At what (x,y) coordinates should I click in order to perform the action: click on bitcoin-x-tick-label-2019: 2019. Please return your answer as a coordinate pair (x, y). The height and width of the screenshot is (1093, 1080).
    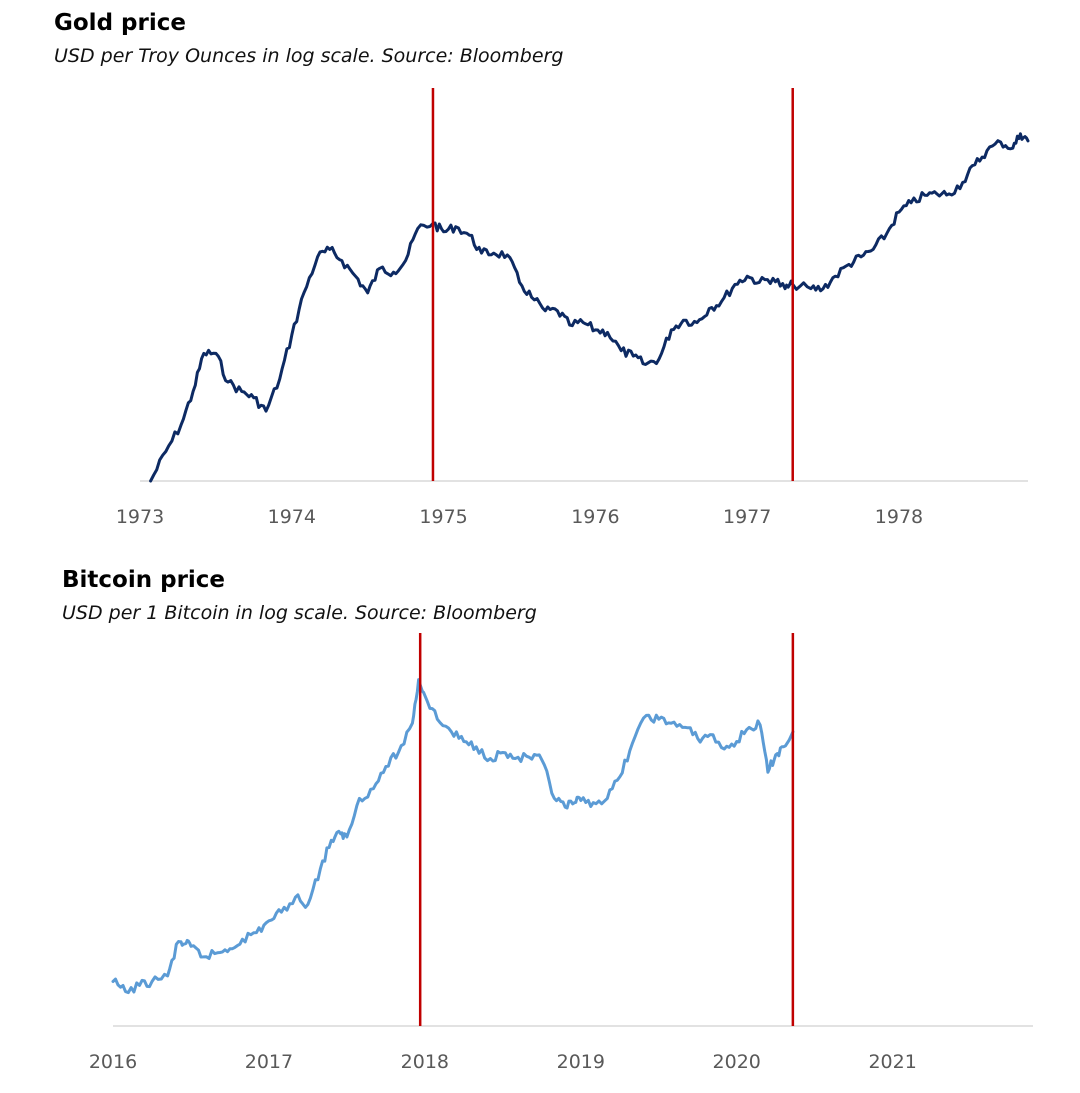
    Looking at the image, I should click on (581, 1062).